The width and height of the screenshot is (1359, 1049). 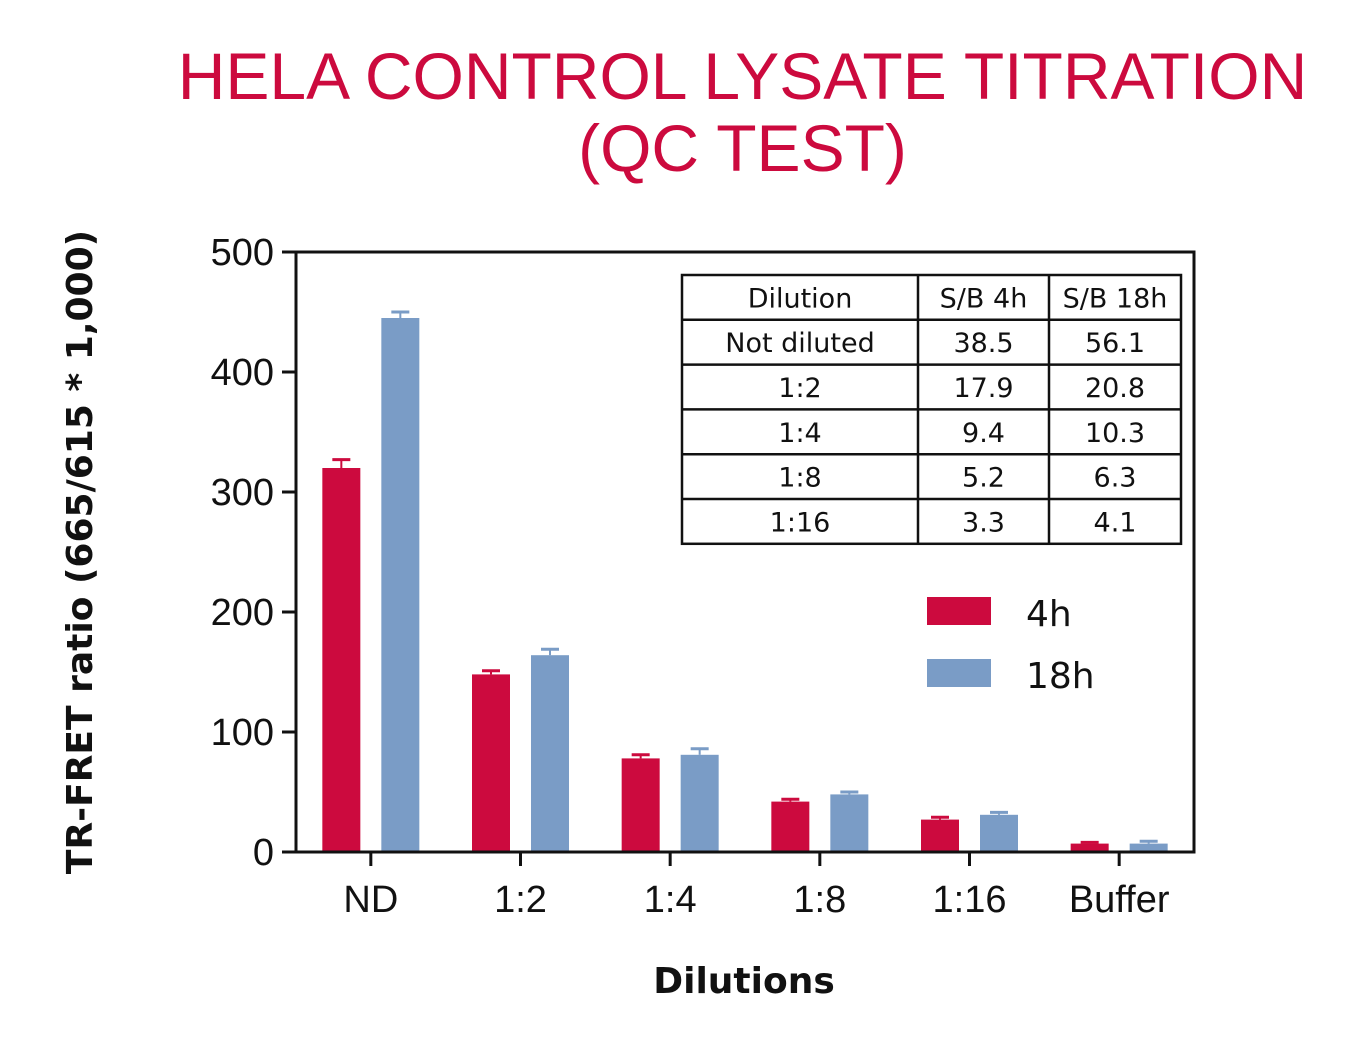 What do you see at coordinates (1115, 522) in the screenshot?
I see `table-cell: 4.1` at bounding box center [1115, 522].